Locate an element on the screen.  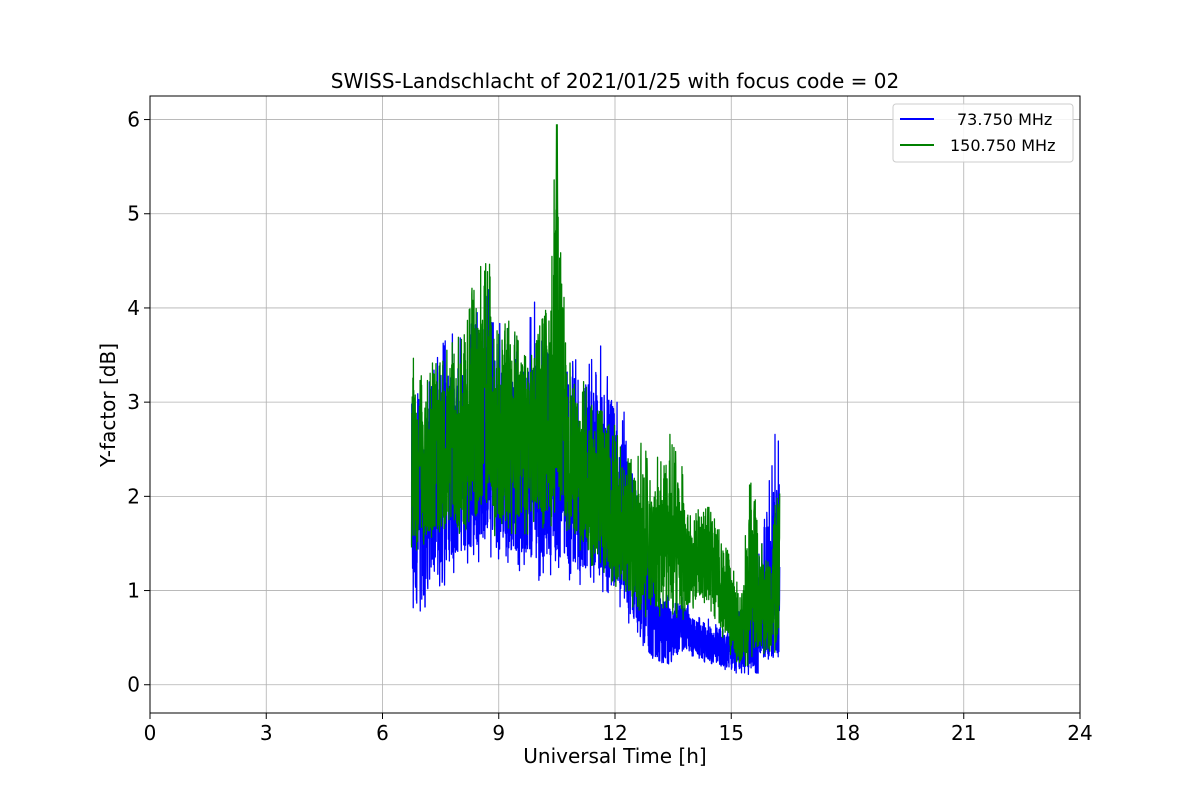
x-tick-label: 12 is located at coordinates (614, 733).